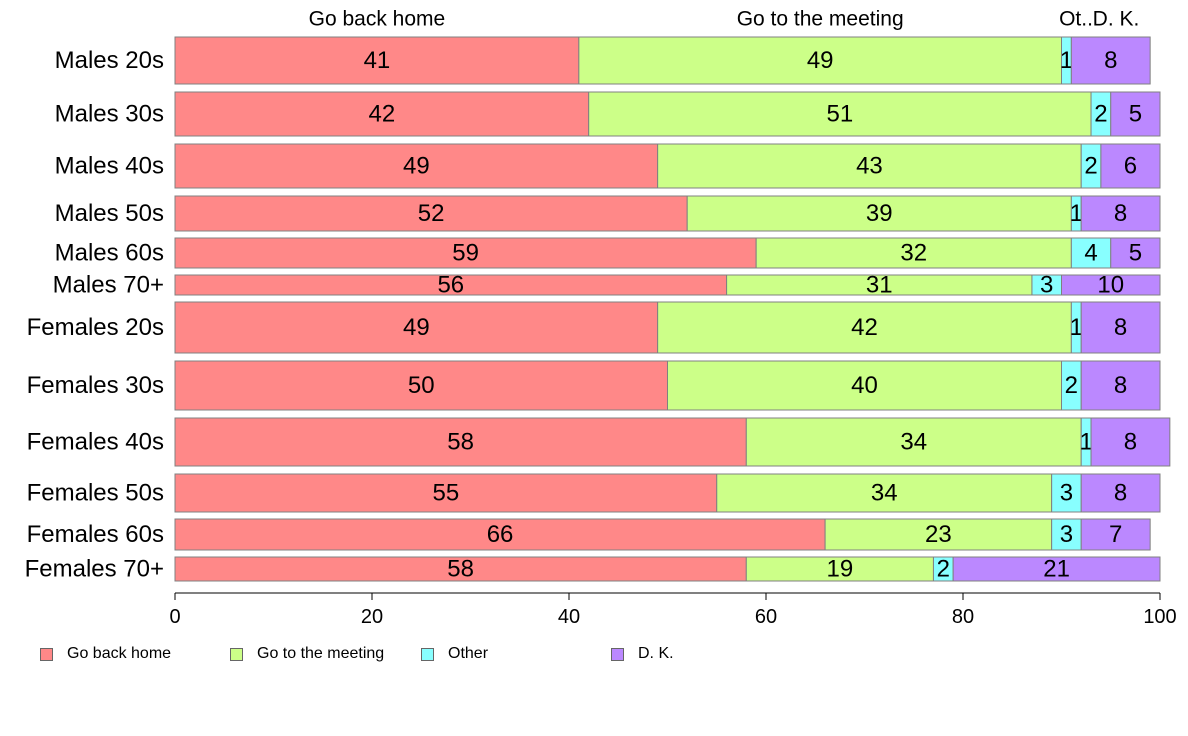 This screenshot has width=1188, height=736. What do you see at coordinates (468, 653) in the screenshot?
I see `legend-label: Other` at bounding box center [468, 653].